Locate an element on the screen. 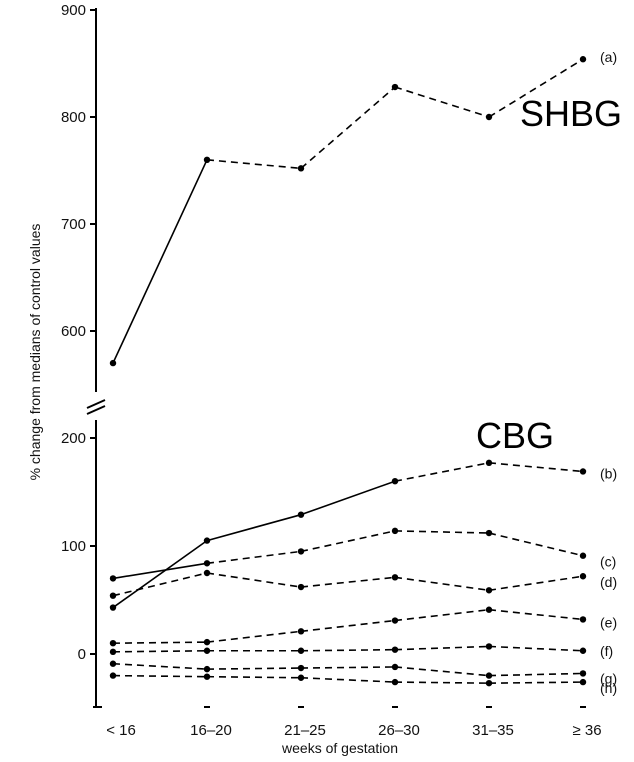 This screenshot has width=634, height=762. x-tick-label: 16–20 is located at coordinates (211, 730).